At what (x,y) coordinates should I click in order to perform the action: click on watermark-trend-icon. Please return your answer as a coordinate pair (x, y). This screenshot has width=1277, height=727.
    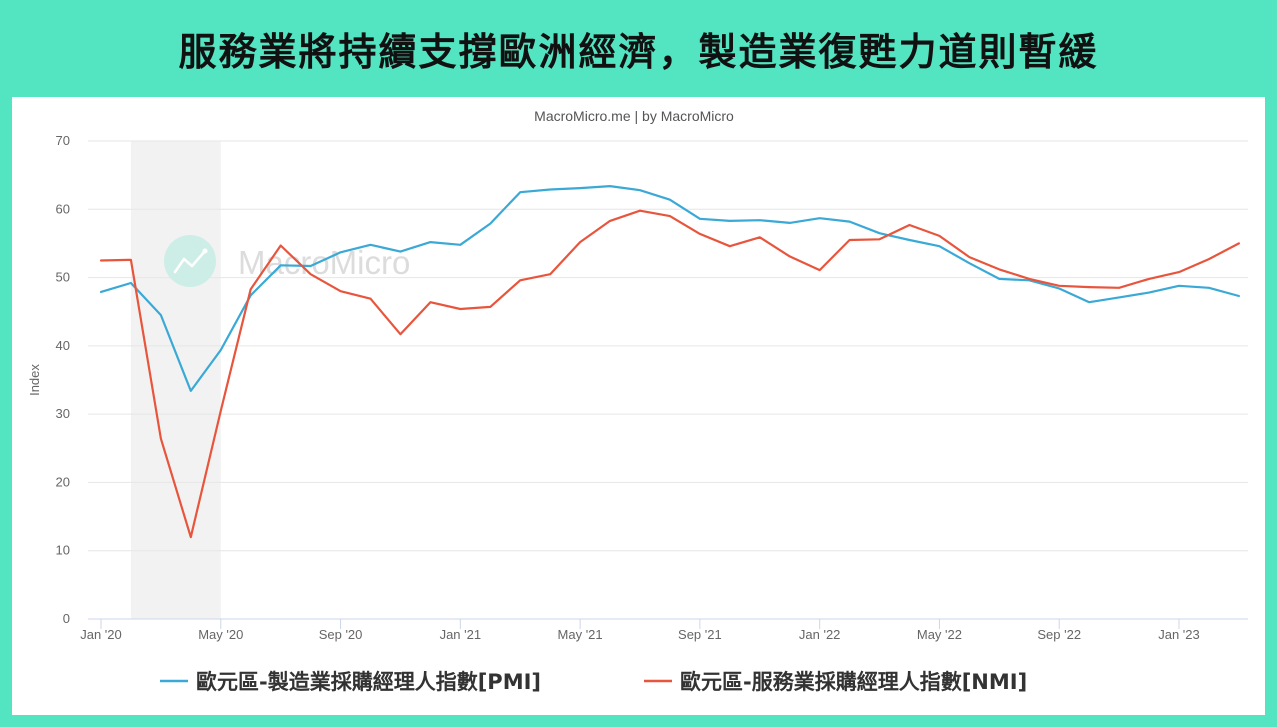
    Looking at the image, I should click on (190, 261).